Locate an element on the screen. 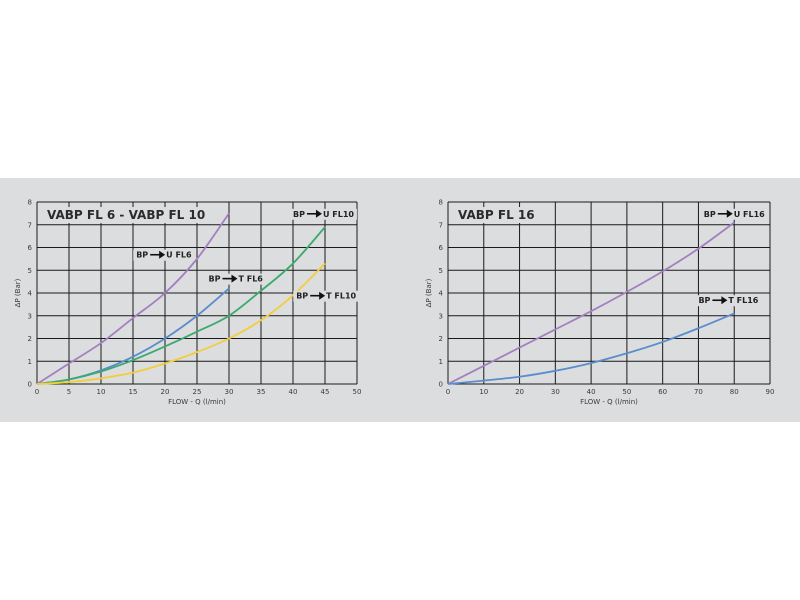 Image resolution: width=800 pixels, height=600 pixels. annotation-to-label: T FL6 is located at coordinates (250, 279).